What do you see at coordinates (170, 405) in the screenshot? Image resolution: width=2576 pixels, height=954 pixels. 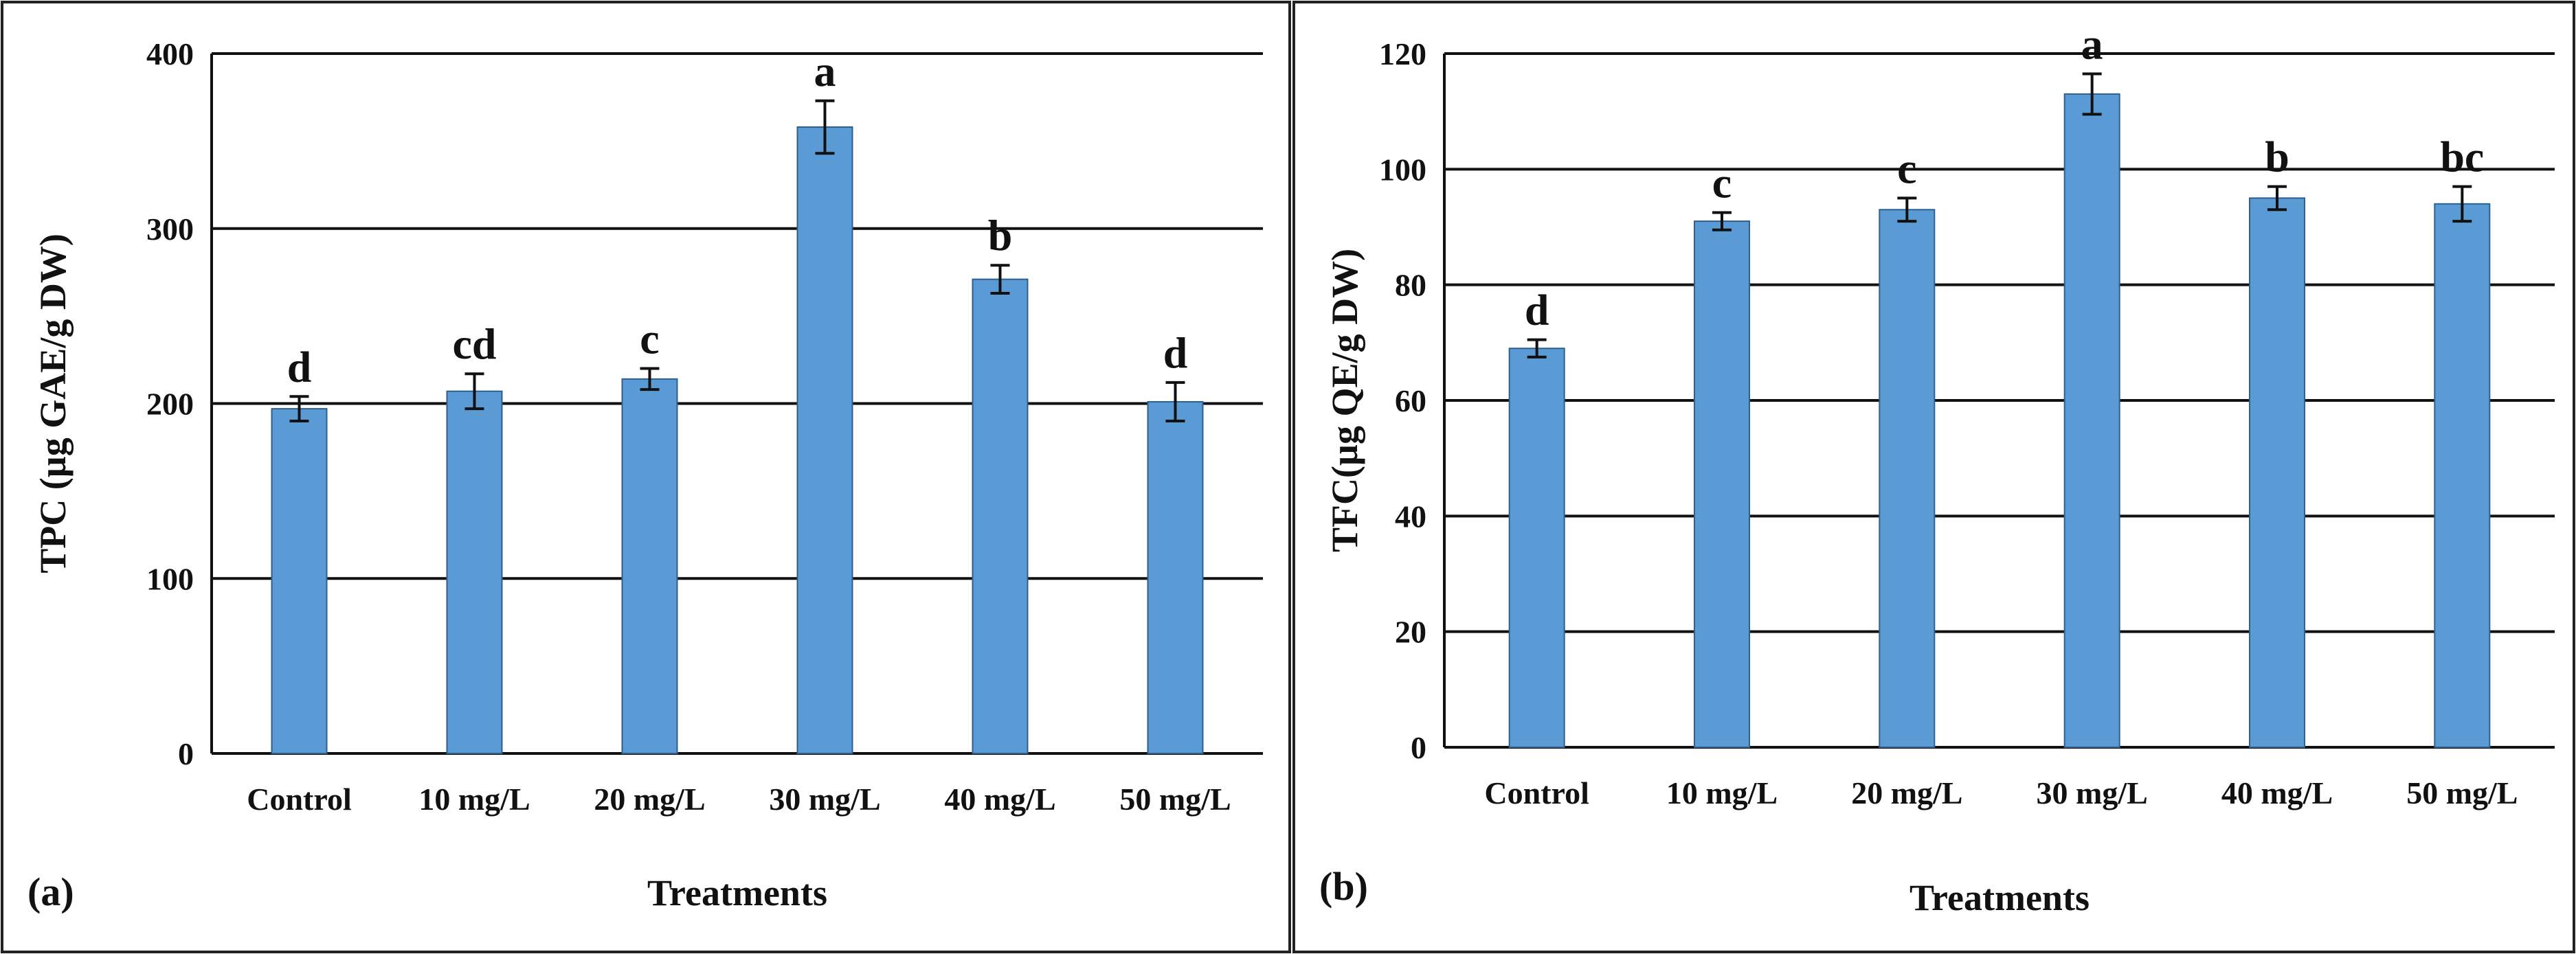 I see `y-tick-label: 200` at bounding box center [170, 405].